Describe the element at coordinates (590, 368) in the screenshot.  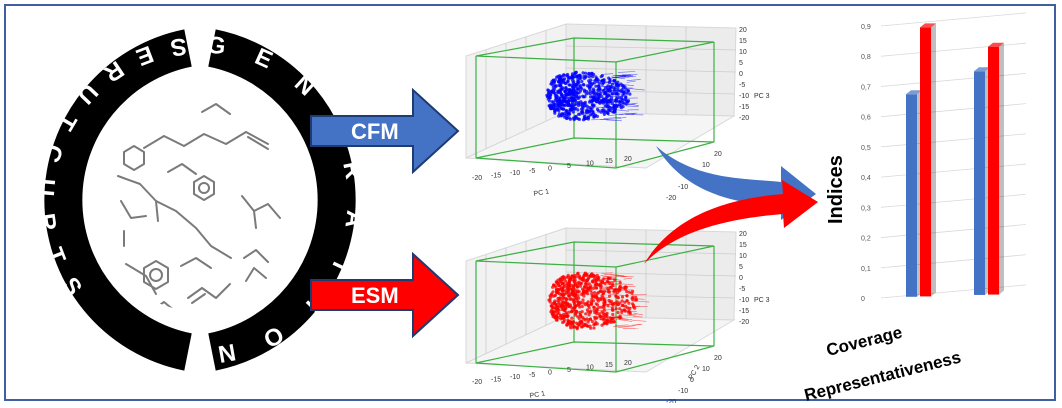
I see `x-tick-label: 10` at that location.